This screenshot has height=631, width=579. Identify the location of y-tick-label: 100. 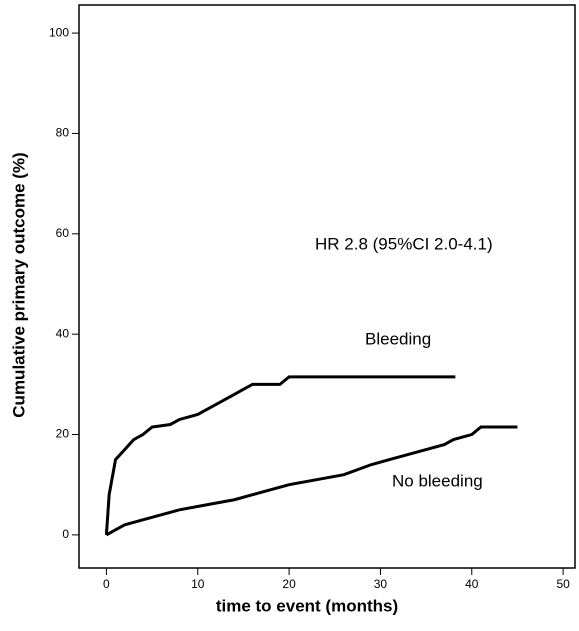
(59, 32).